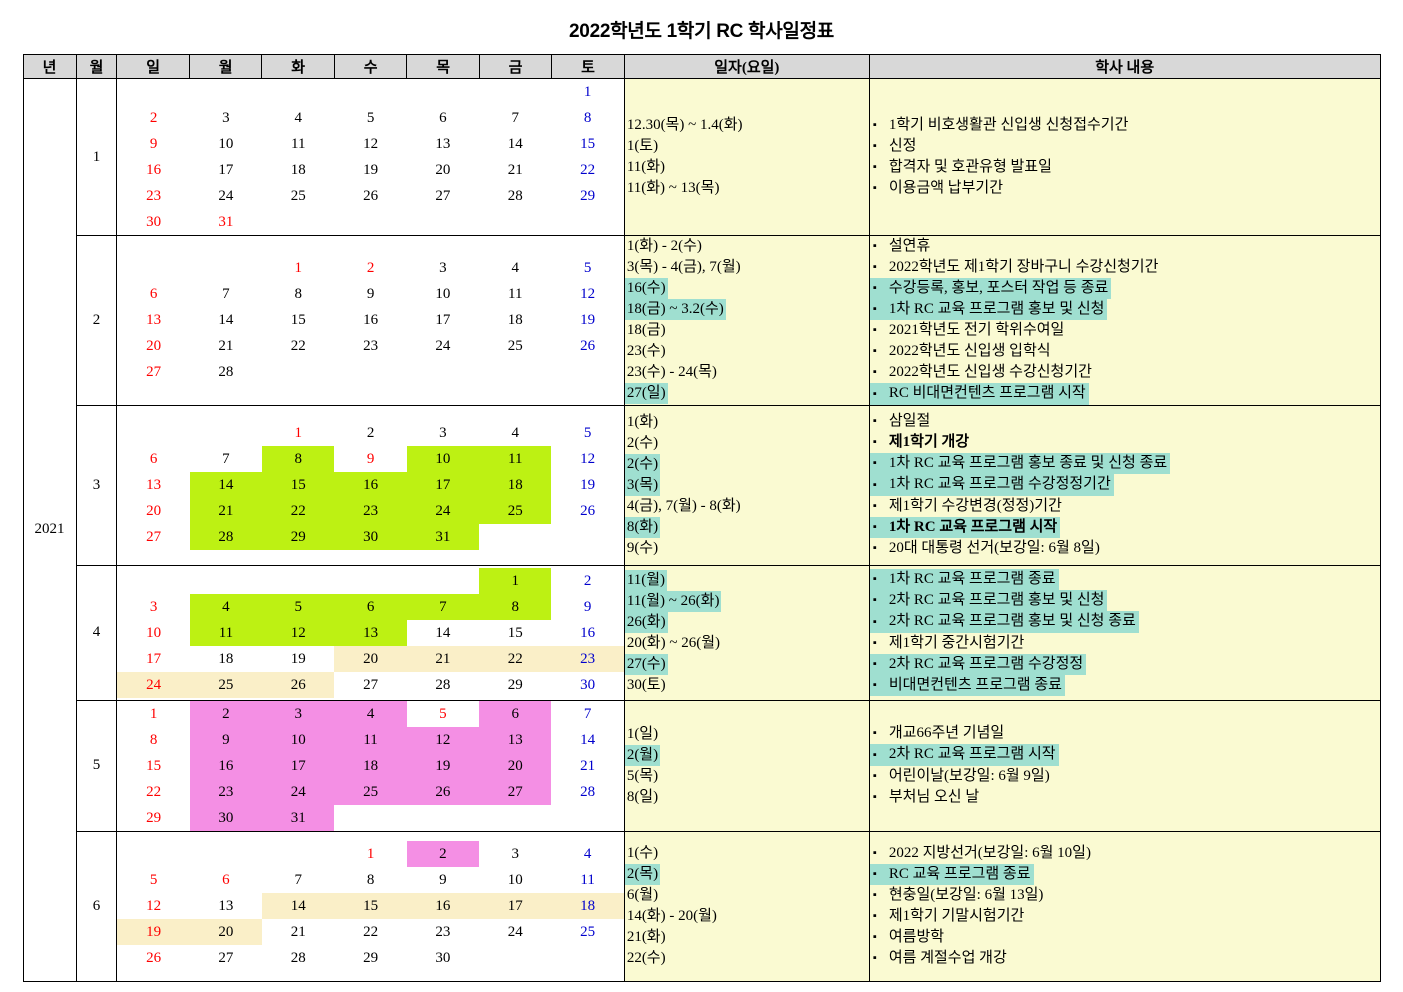 This screenshot has width=1403, height=992. I want to click on day-cell: 8, so click(370, 880).